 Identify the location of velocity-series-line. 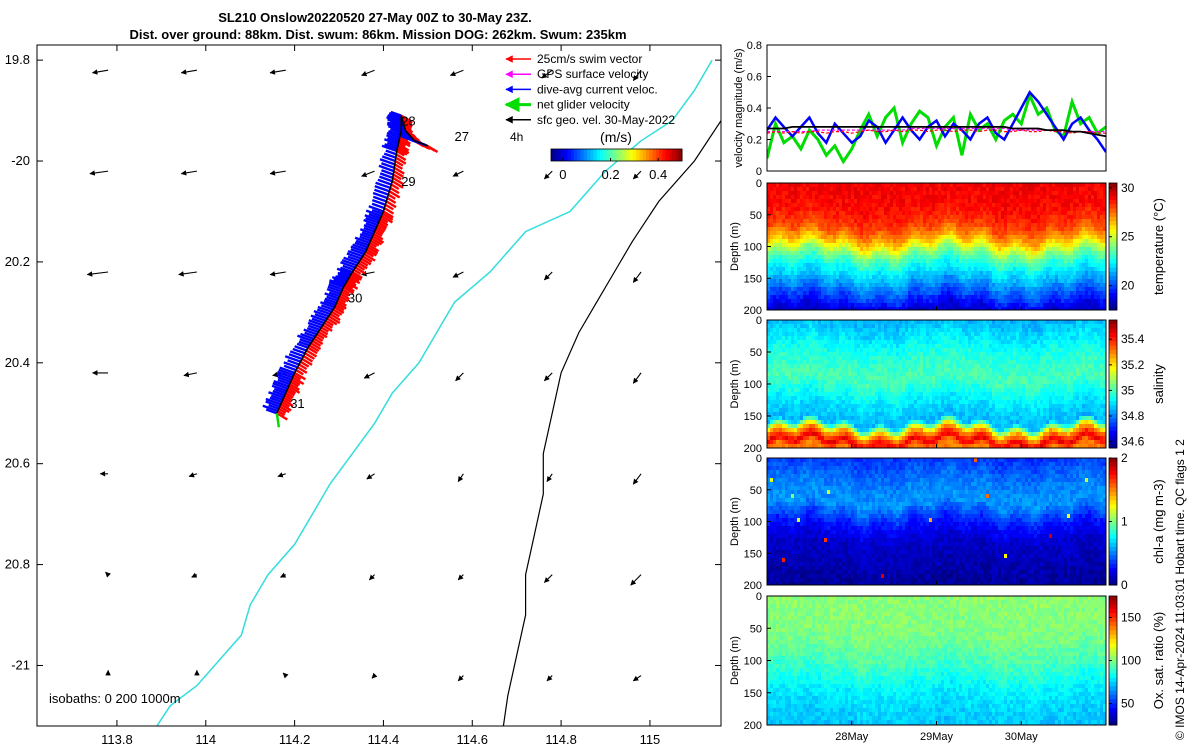
(936, 128).